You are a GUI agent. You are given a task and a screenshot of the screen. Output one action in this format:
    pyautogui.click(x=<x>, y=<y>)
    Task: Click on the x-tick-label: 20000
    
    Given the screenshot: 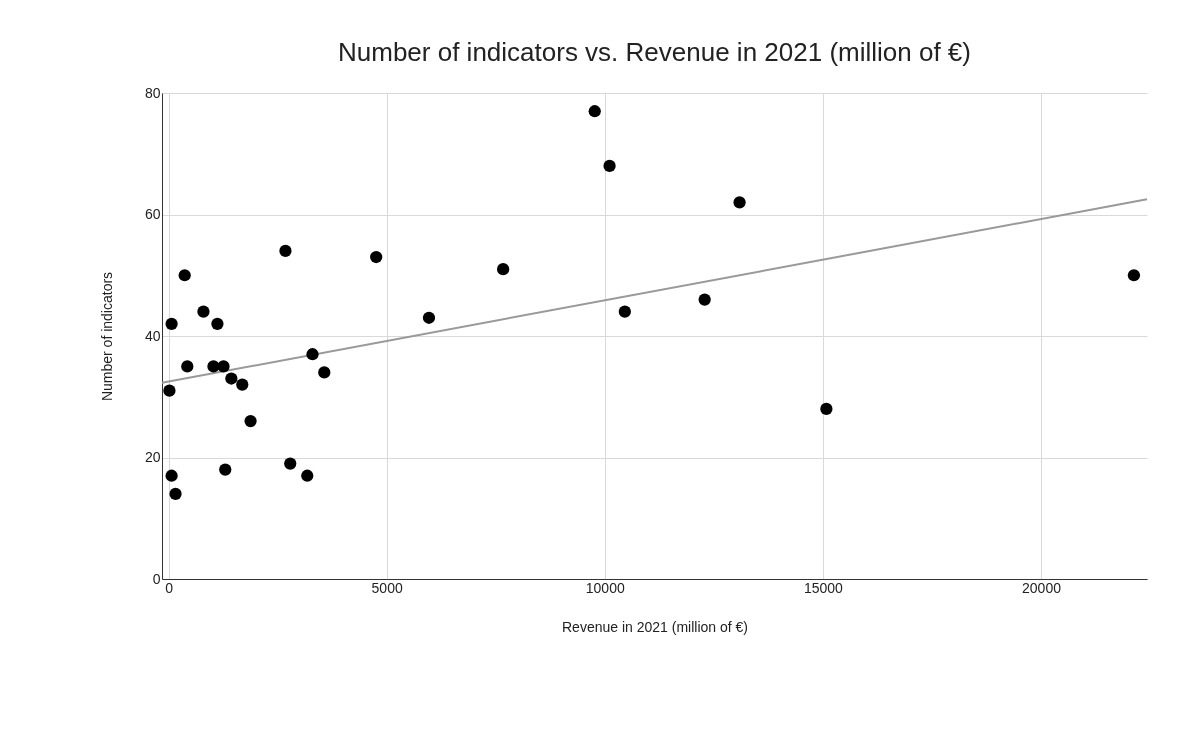 What is the action you would take?
    pyautogui.click(x=1042, y=587)
    